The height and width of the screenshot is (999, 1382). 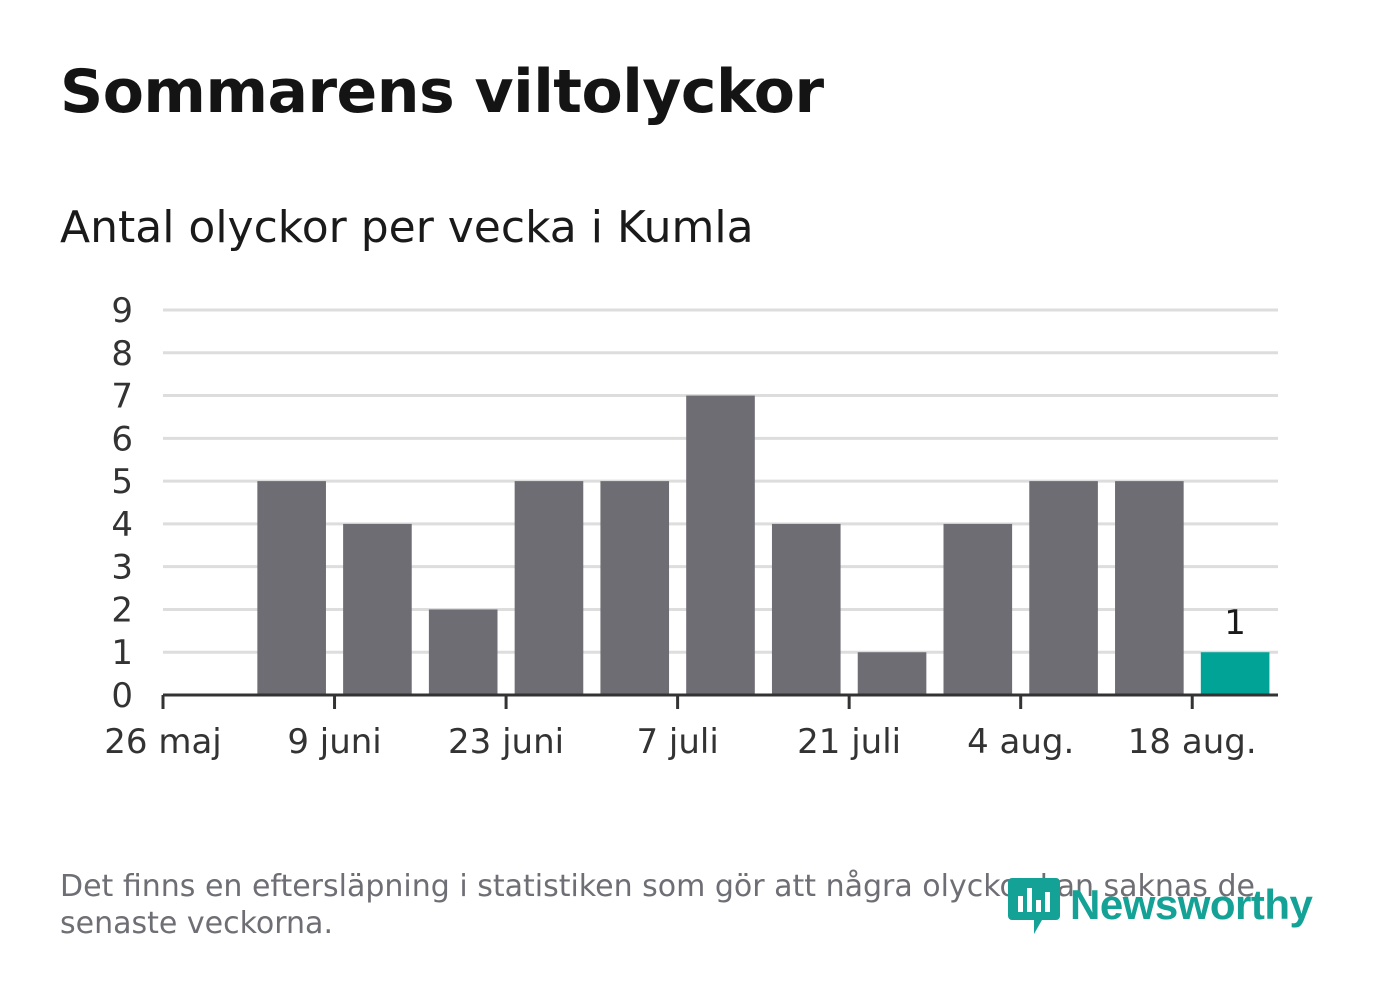 What do you see at coordinates (122, 354) in the screenshot?
I see `y-tick-label: 8` at bounding box center [122, 354].